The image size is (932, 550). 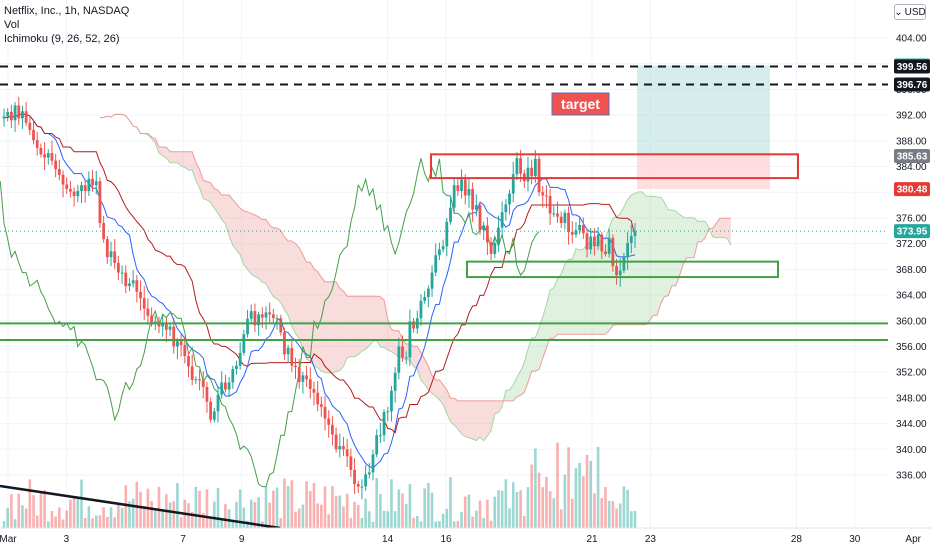 What do you see at coordinates (910, 275) in the screenshot?
I see `price-axis-bg` at bounding box center [910, 275].